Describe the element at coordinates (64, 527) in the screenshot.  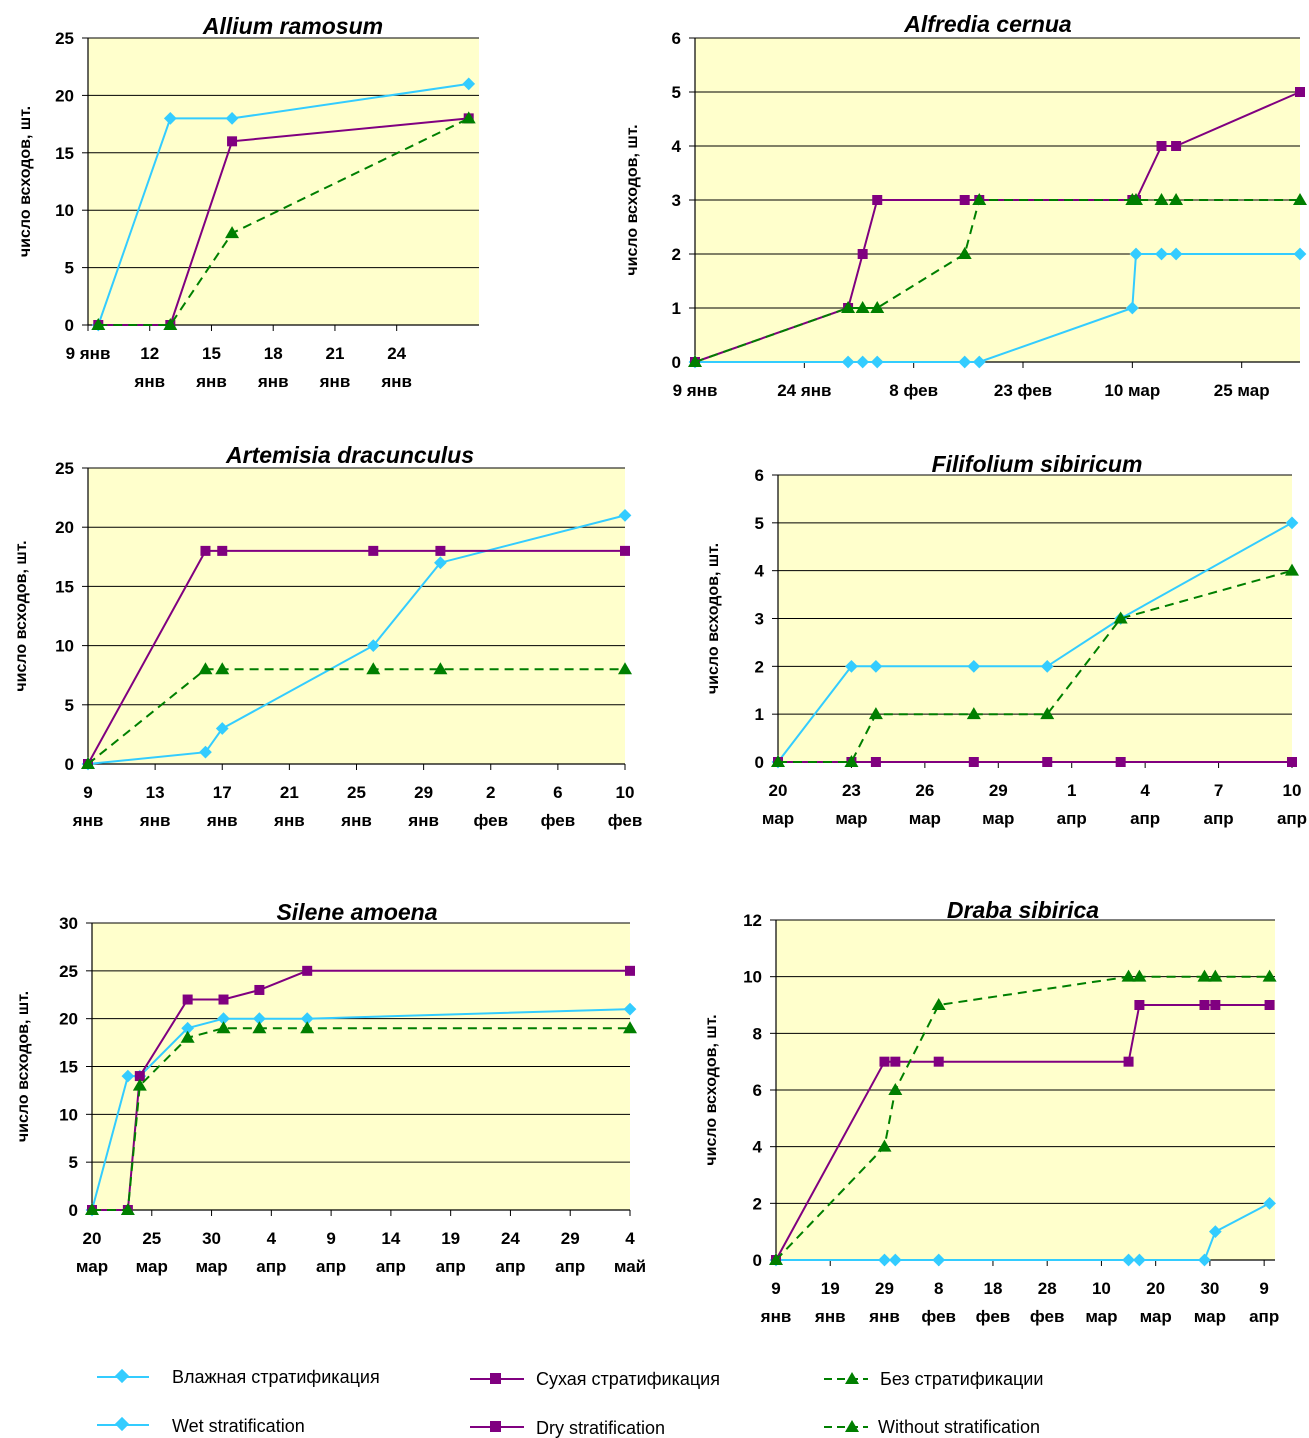
I see `y-tick-label: 20` at that location.